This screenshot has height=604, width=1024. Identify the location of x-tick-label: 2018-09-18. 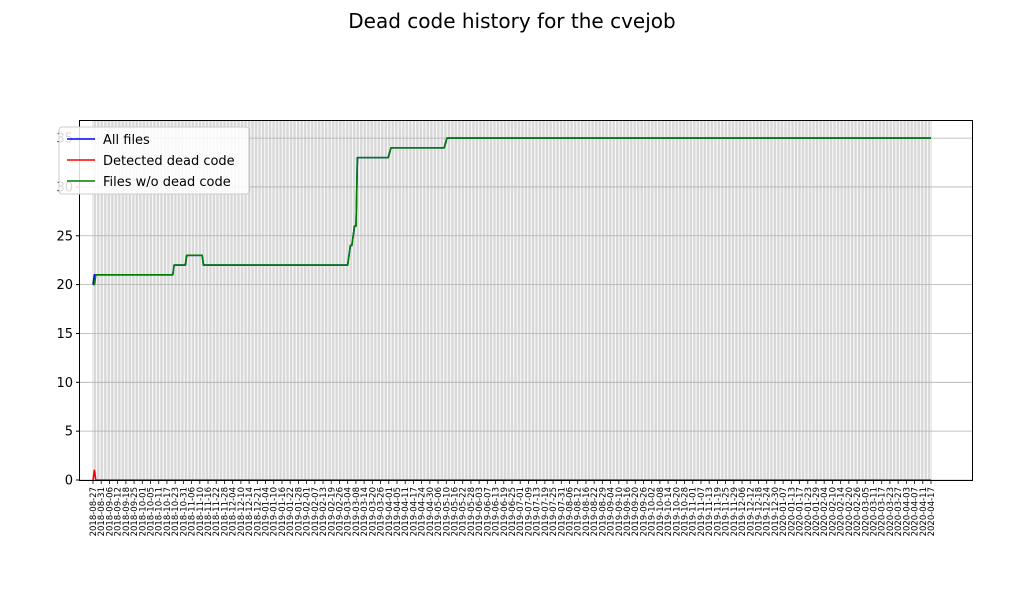
(127, 511).